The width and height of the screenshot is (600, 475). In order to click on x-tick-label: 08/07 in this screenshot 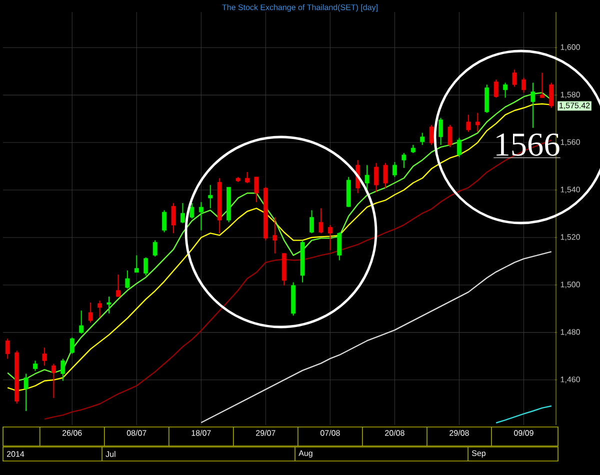, I will do `click(136, 433)`.